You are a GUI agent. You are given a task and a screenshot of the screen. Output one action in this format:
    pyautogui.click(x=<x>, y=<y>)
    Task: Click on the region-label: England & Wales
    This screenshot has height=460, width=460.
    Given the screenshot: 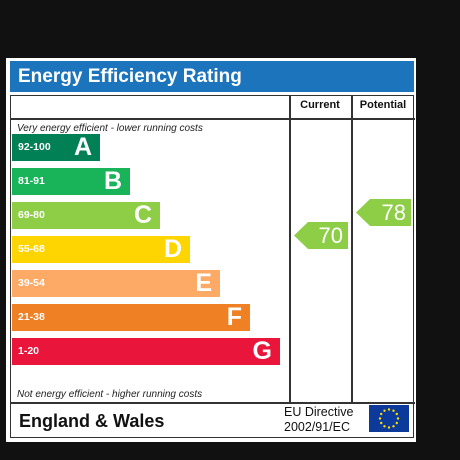 What is the action you would take?
    pyautogui.click(x=92, y=421)
    